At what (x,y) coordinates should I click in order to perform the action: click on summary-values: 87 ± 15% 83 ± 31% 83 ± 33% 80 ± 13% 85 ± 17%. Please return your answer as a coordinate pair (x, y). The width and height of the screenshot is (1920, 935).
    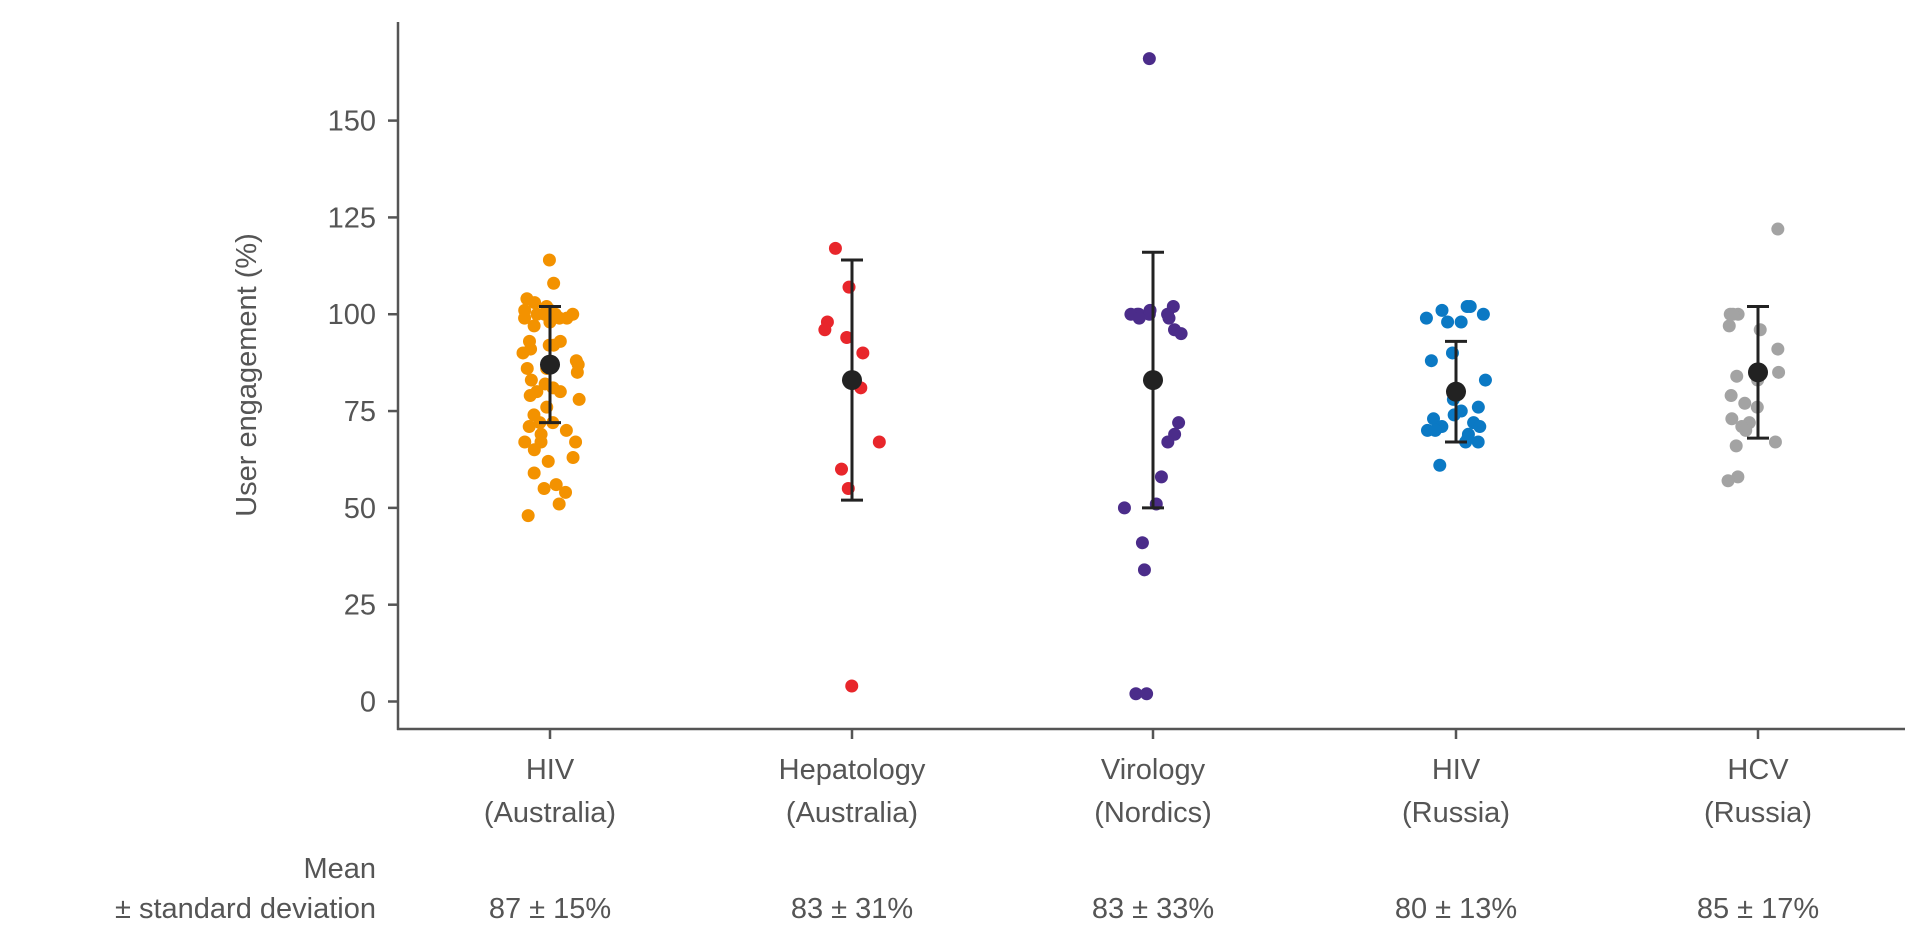
    Looking at the image, I should click on (1154, 909).